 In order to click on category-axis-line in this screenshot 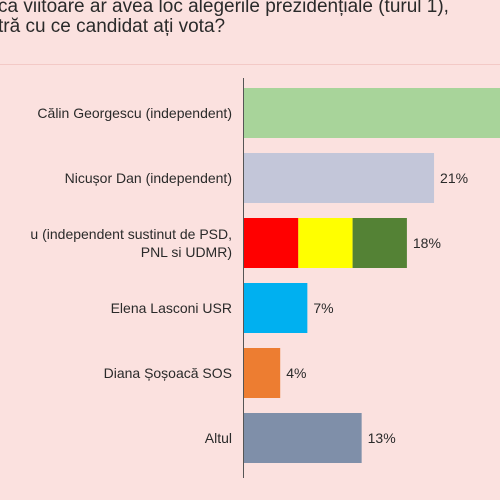, I will do `click(243, 278)`.